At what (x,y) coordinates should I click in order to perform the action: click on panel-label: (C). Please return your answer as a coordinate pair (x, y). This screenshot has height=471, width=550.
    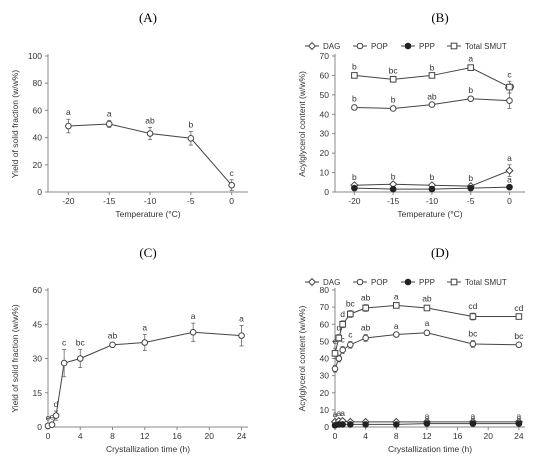
    Looking at the image, I should click on (147, 252).